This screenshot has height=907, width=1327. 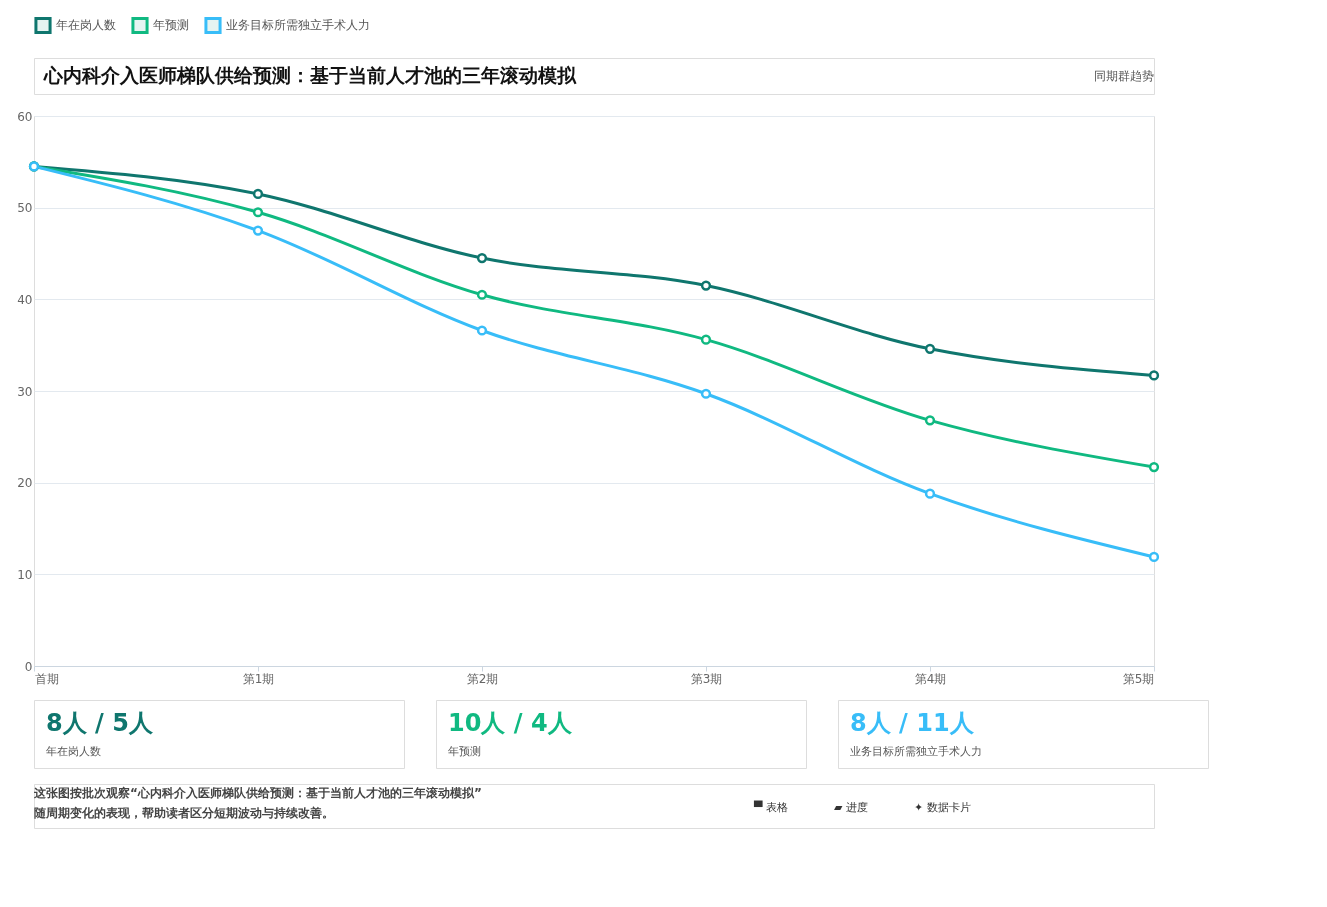 I want to click on x-tick-label: 首期, so click(x=46, y=678).